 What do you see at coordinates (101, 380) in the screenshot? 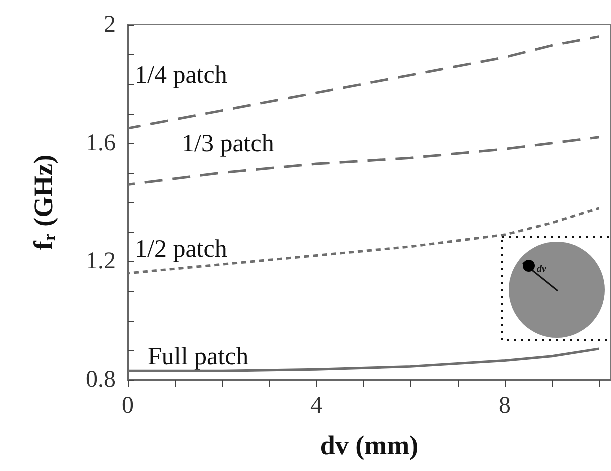
I see `y-tick-label: 0.8` at bounding box center [101, 380].